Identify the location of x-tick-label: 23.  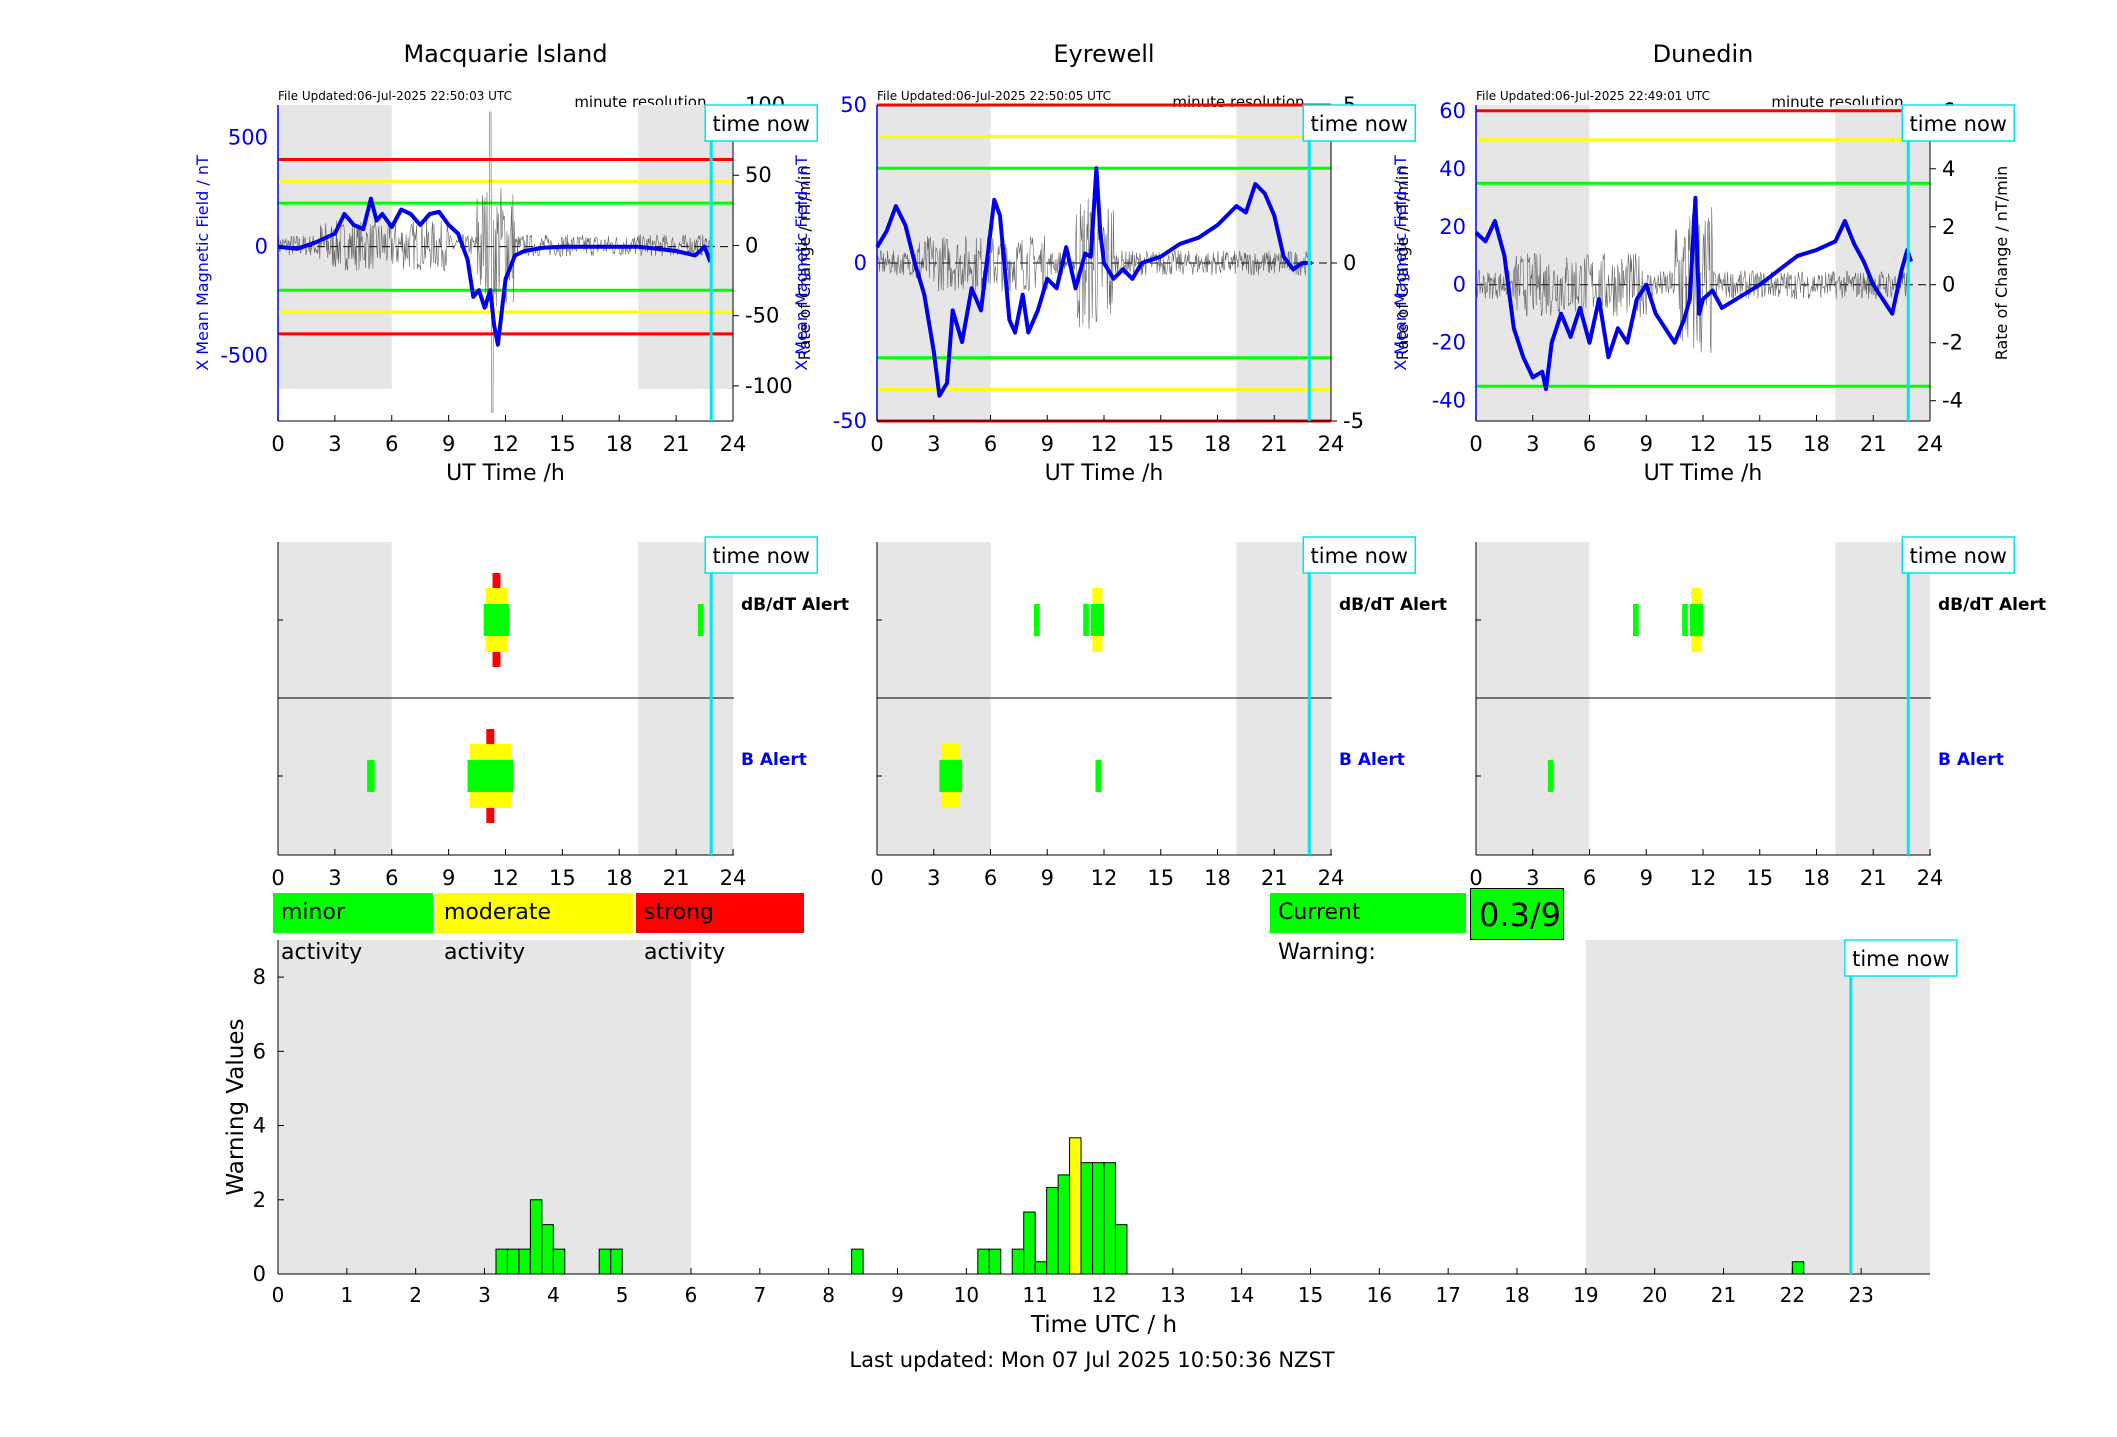
(1860, 1295).